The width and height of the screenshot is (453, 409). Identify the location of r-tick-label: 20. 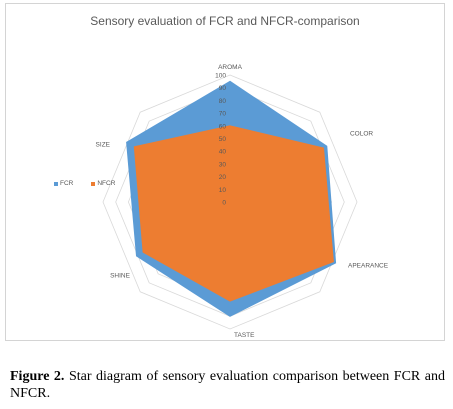
(223, 177).